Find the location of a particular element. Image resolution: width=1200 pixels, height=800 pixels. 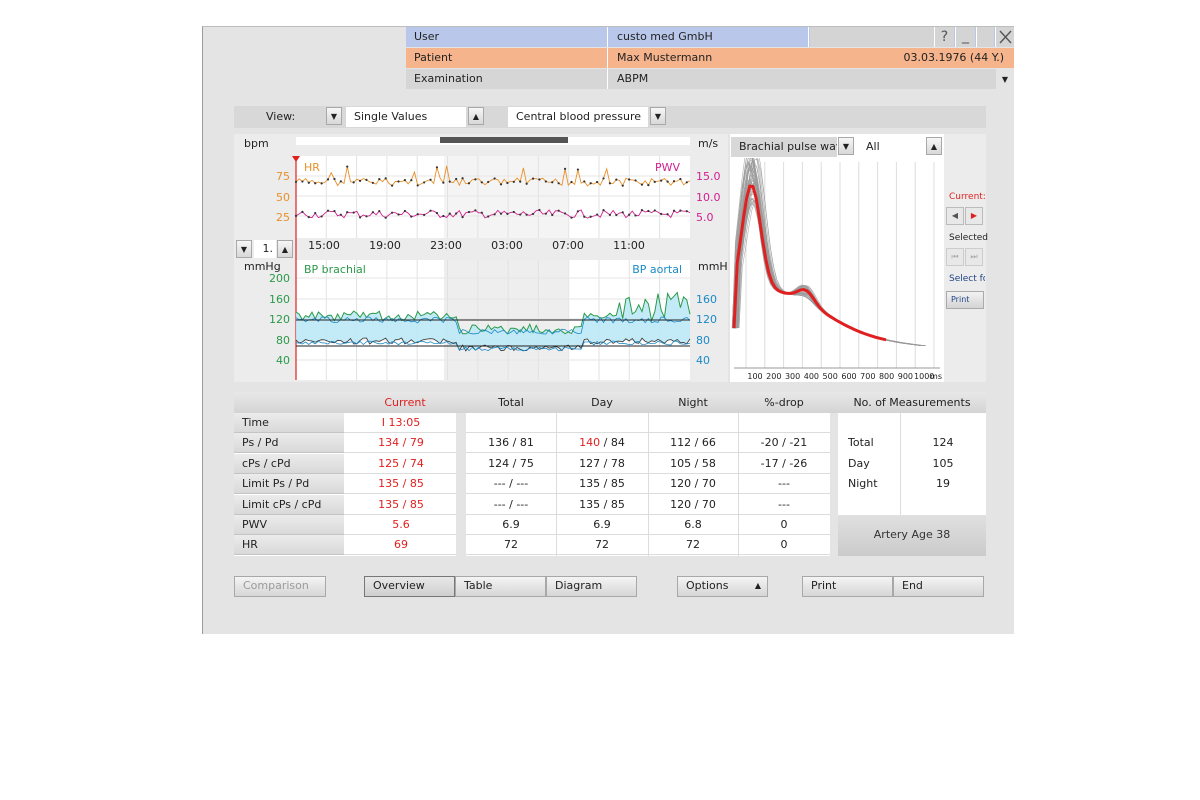

cell-drop: -20 / -21 is located at coordinates (784, 443).